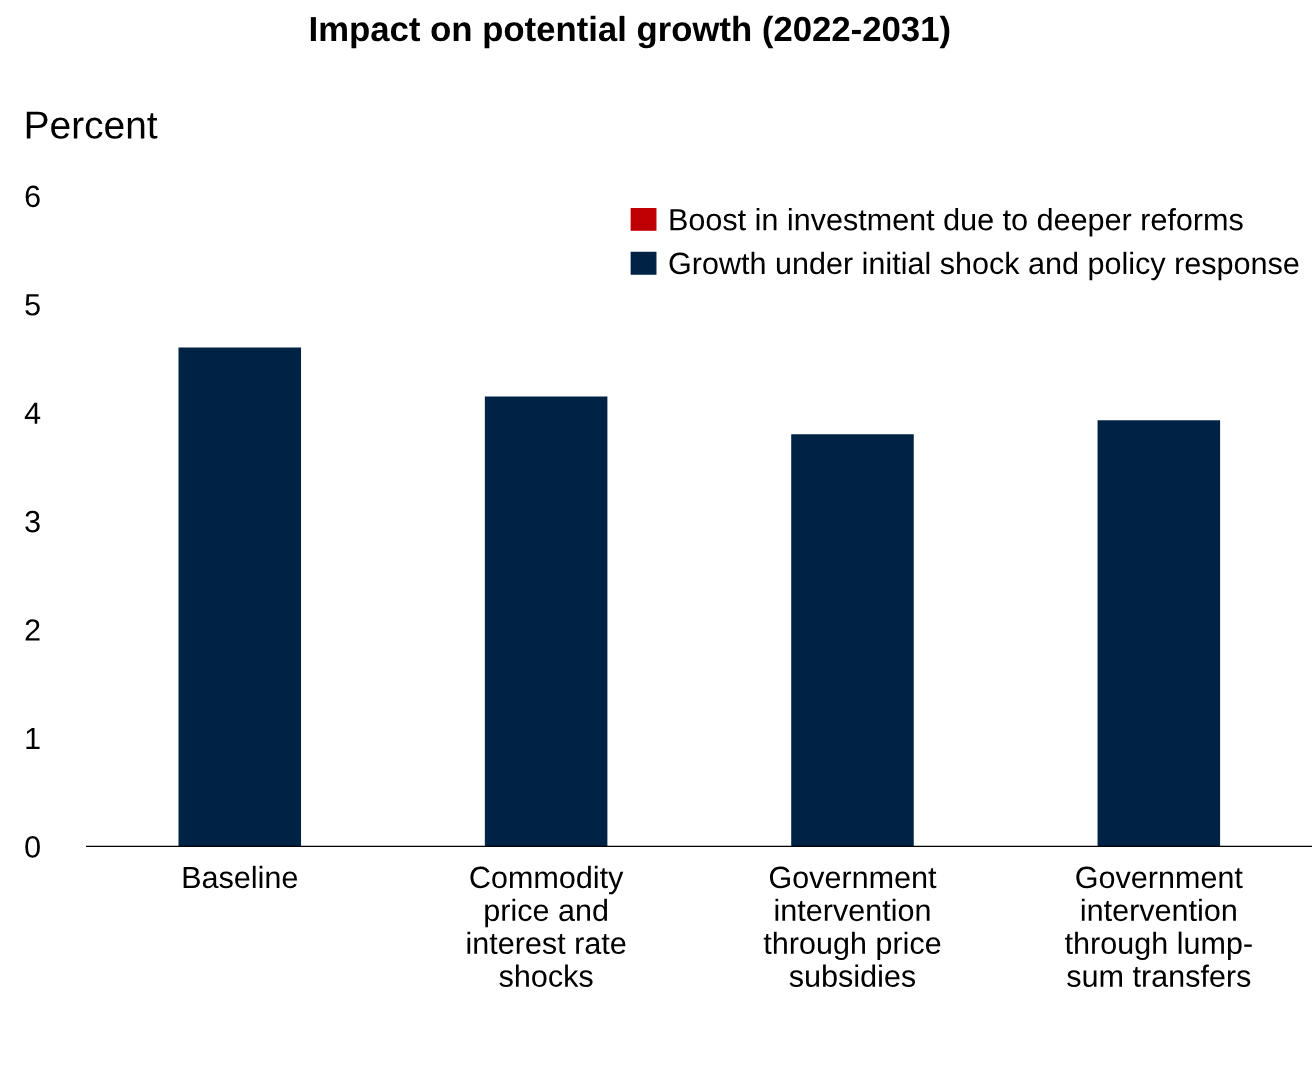 The image size is (1312, 1070). I want to click on x-tick-label: Government intervention through lump- sum transfers, so click(1158, 926).